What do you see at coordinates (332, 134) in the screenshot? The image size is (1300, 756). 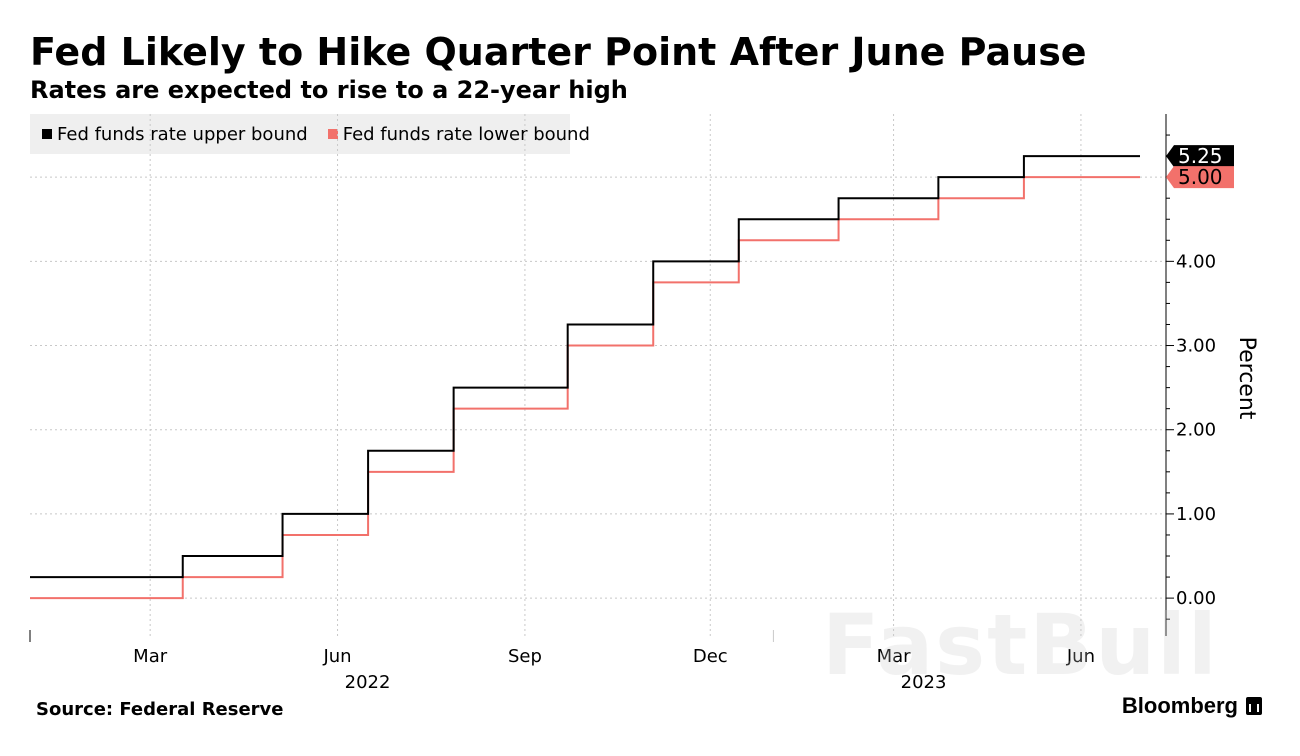 I see `legend-swatch-lower` at bounding box center [332, 134].